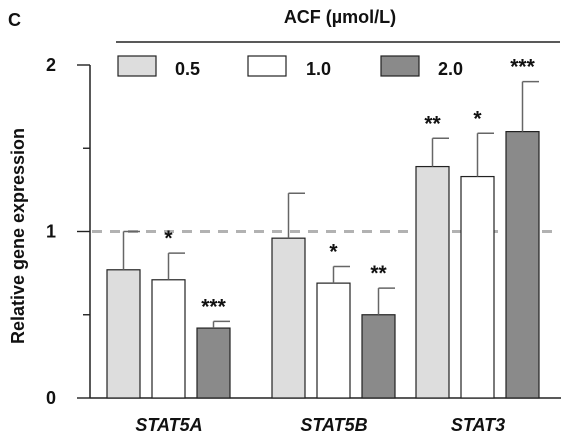 This screenshot has width=561, height=442. I want to click on category-group-stat5b: ***, so click(333, 295).